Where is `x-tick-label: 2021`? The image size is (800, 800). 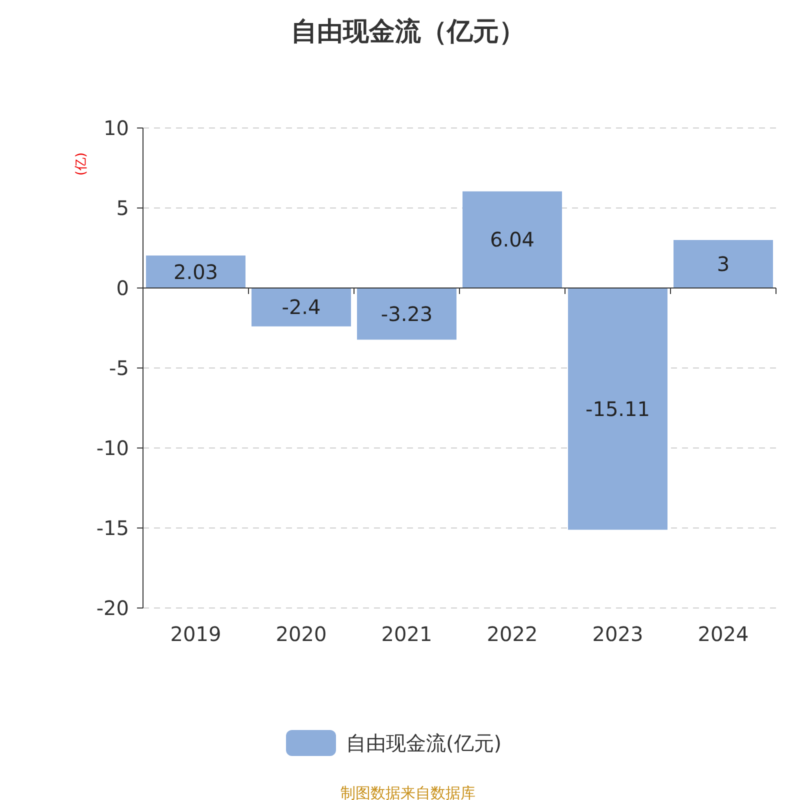 x-tick-label: 2021 is located at coordinates (406, 634).